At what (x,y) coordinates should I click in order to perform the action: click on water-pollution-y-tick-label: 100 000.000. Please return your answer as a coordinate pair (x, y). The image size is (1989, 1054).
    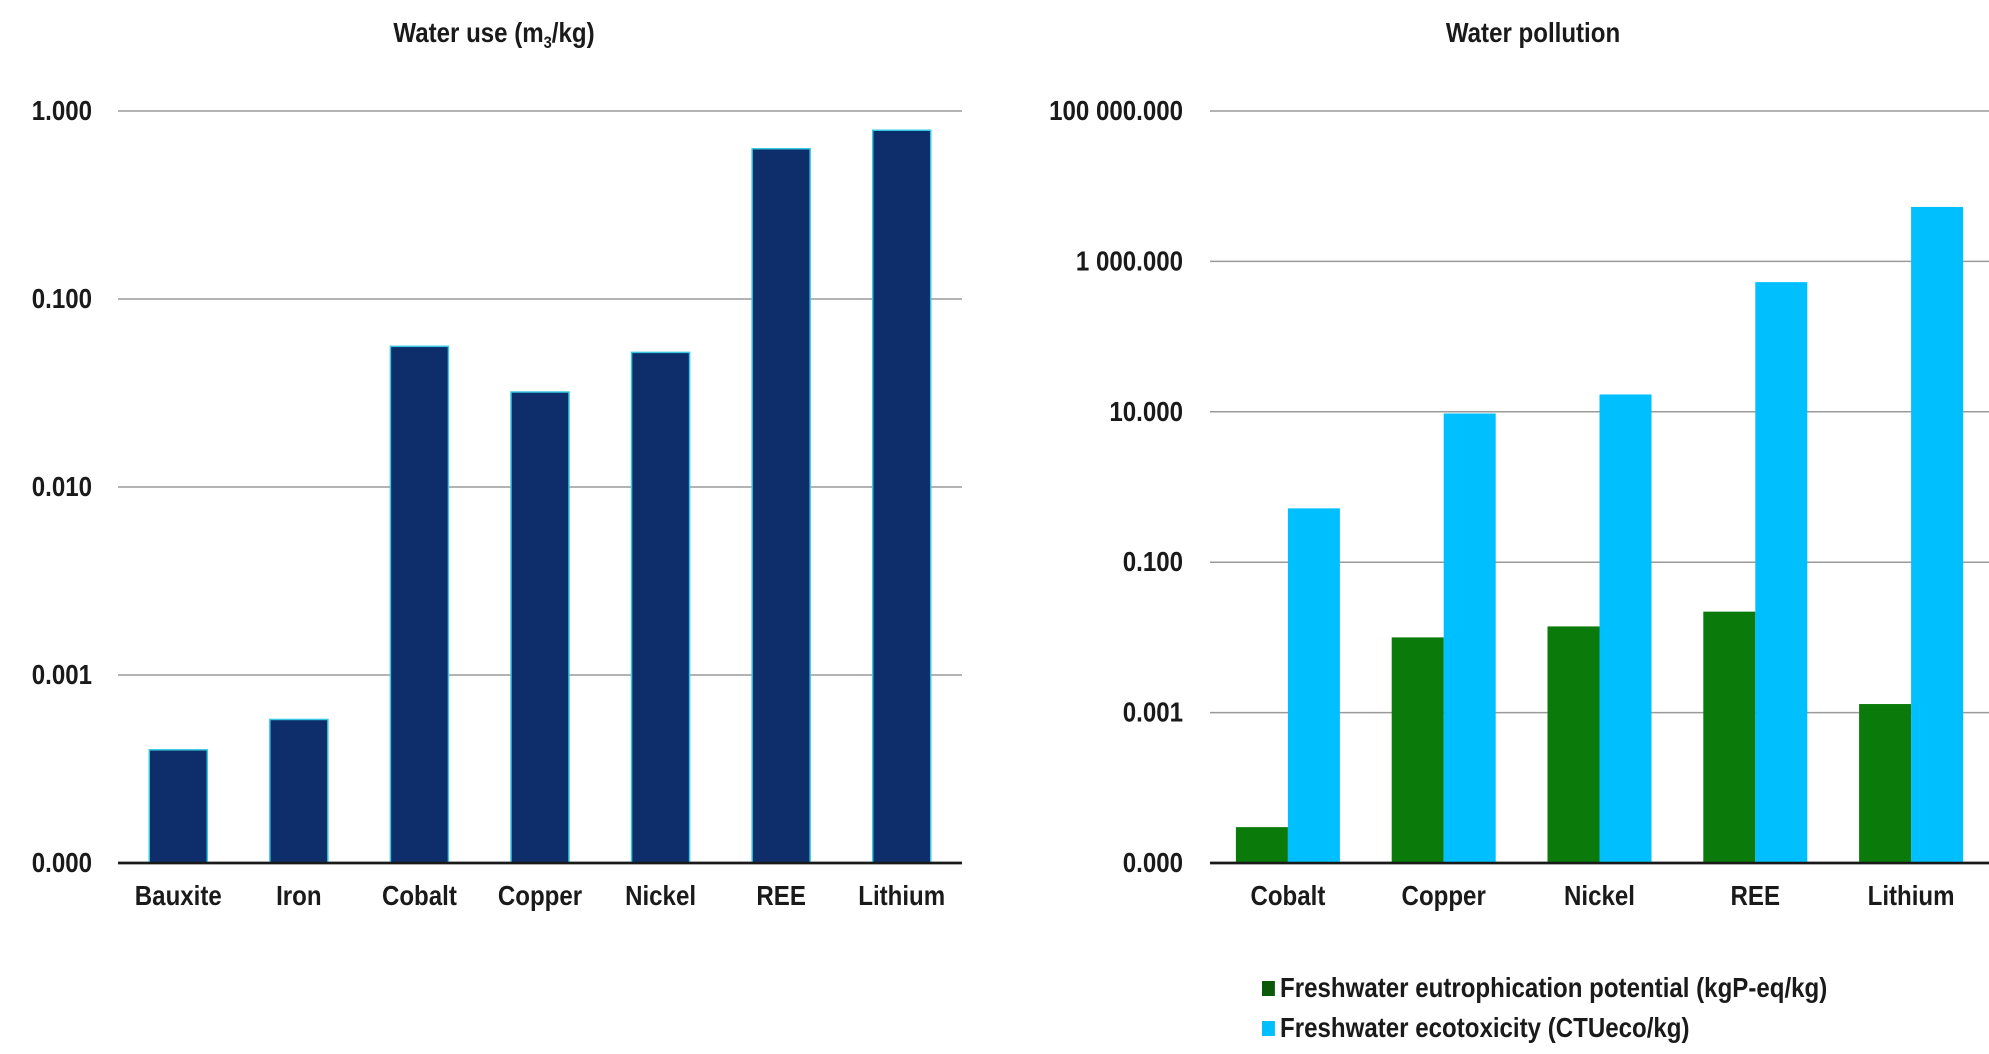
    Looking at the image, I should click on (1116, 110).